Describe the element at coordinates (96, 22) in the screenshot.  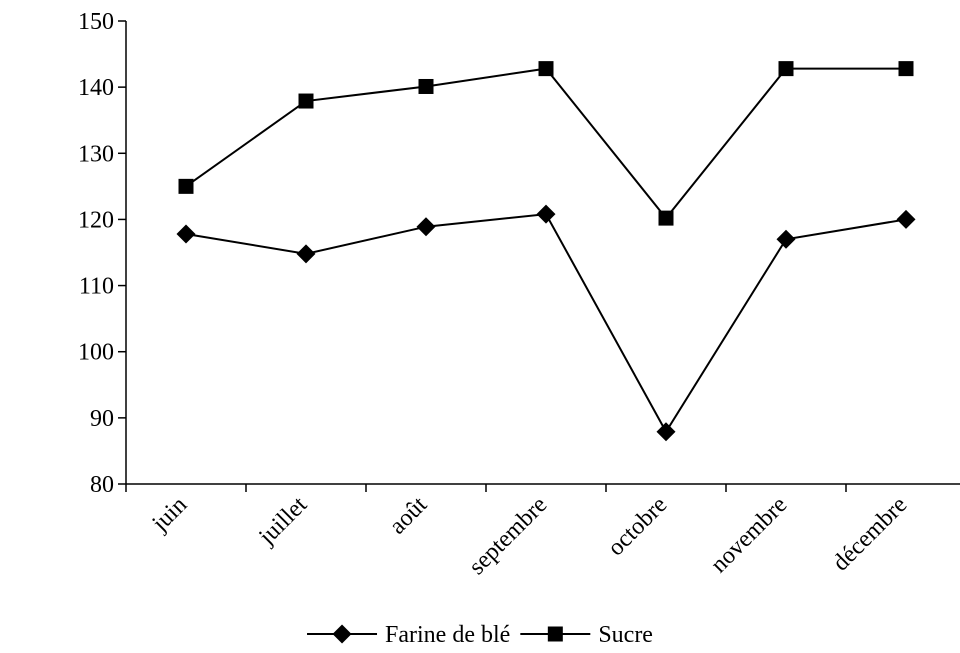
I see `y-tick-label: 150` at that location.